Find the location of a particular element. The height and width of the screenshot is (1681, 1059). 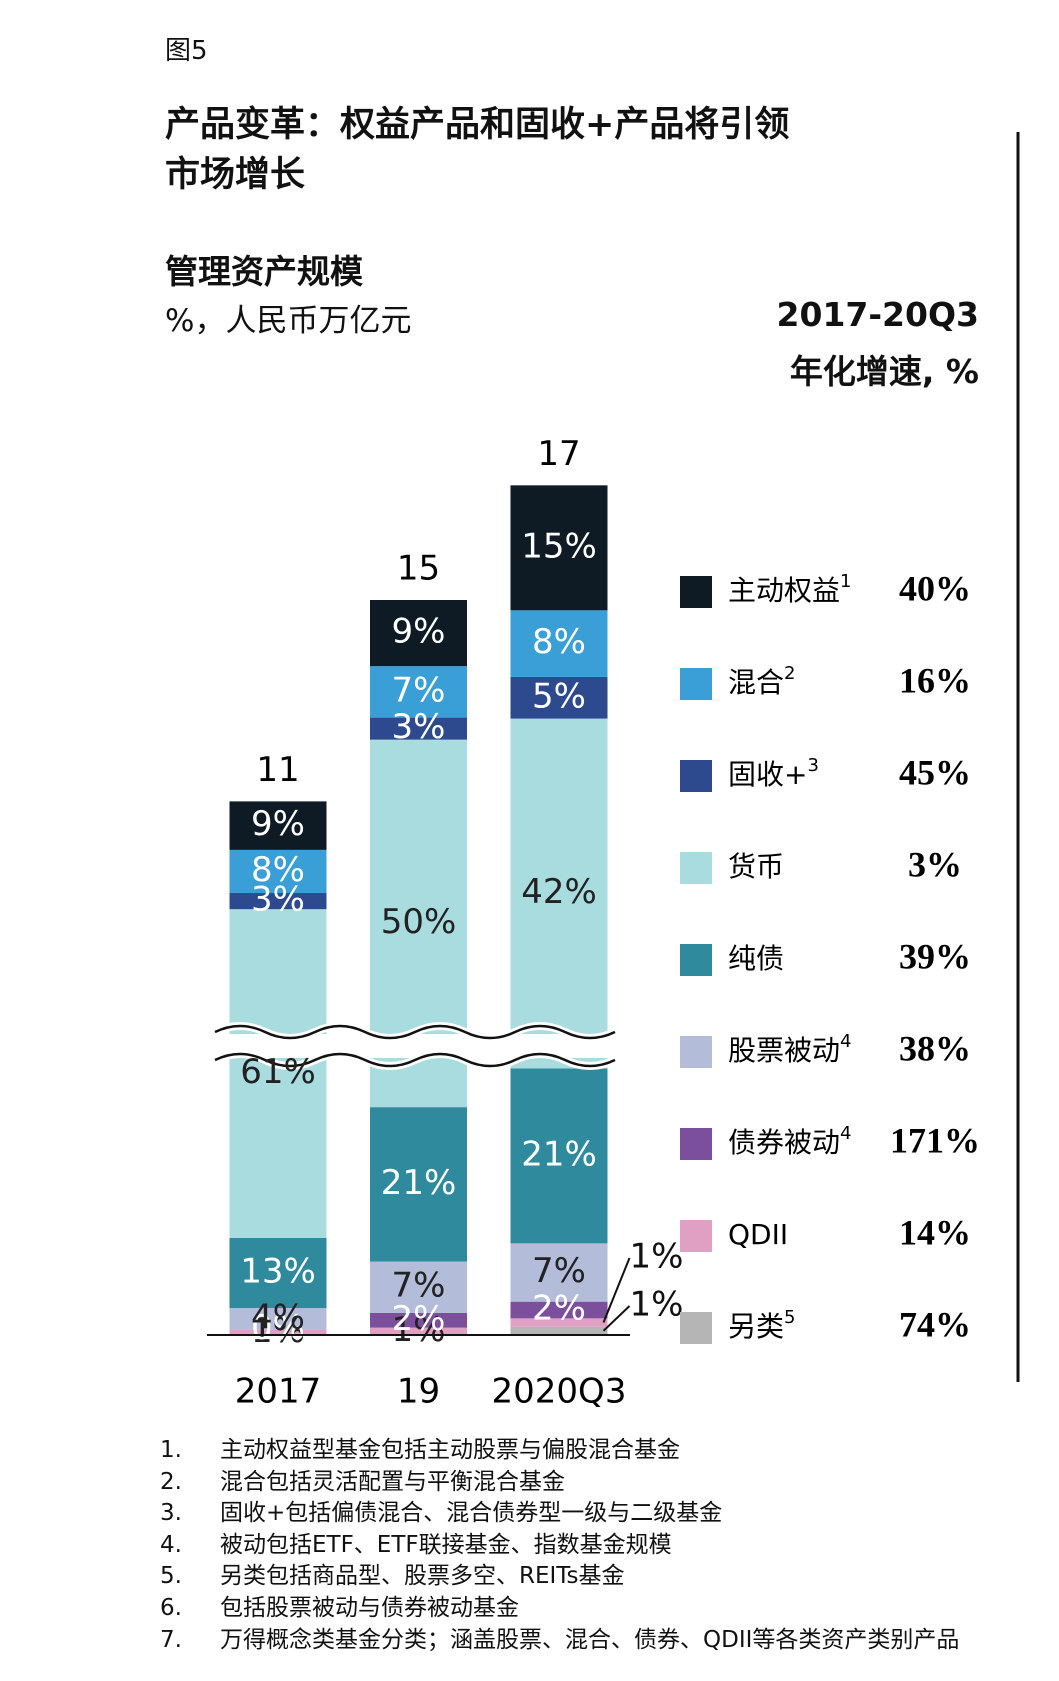

legend-label: 货币 is located at coordinates (756, 866).